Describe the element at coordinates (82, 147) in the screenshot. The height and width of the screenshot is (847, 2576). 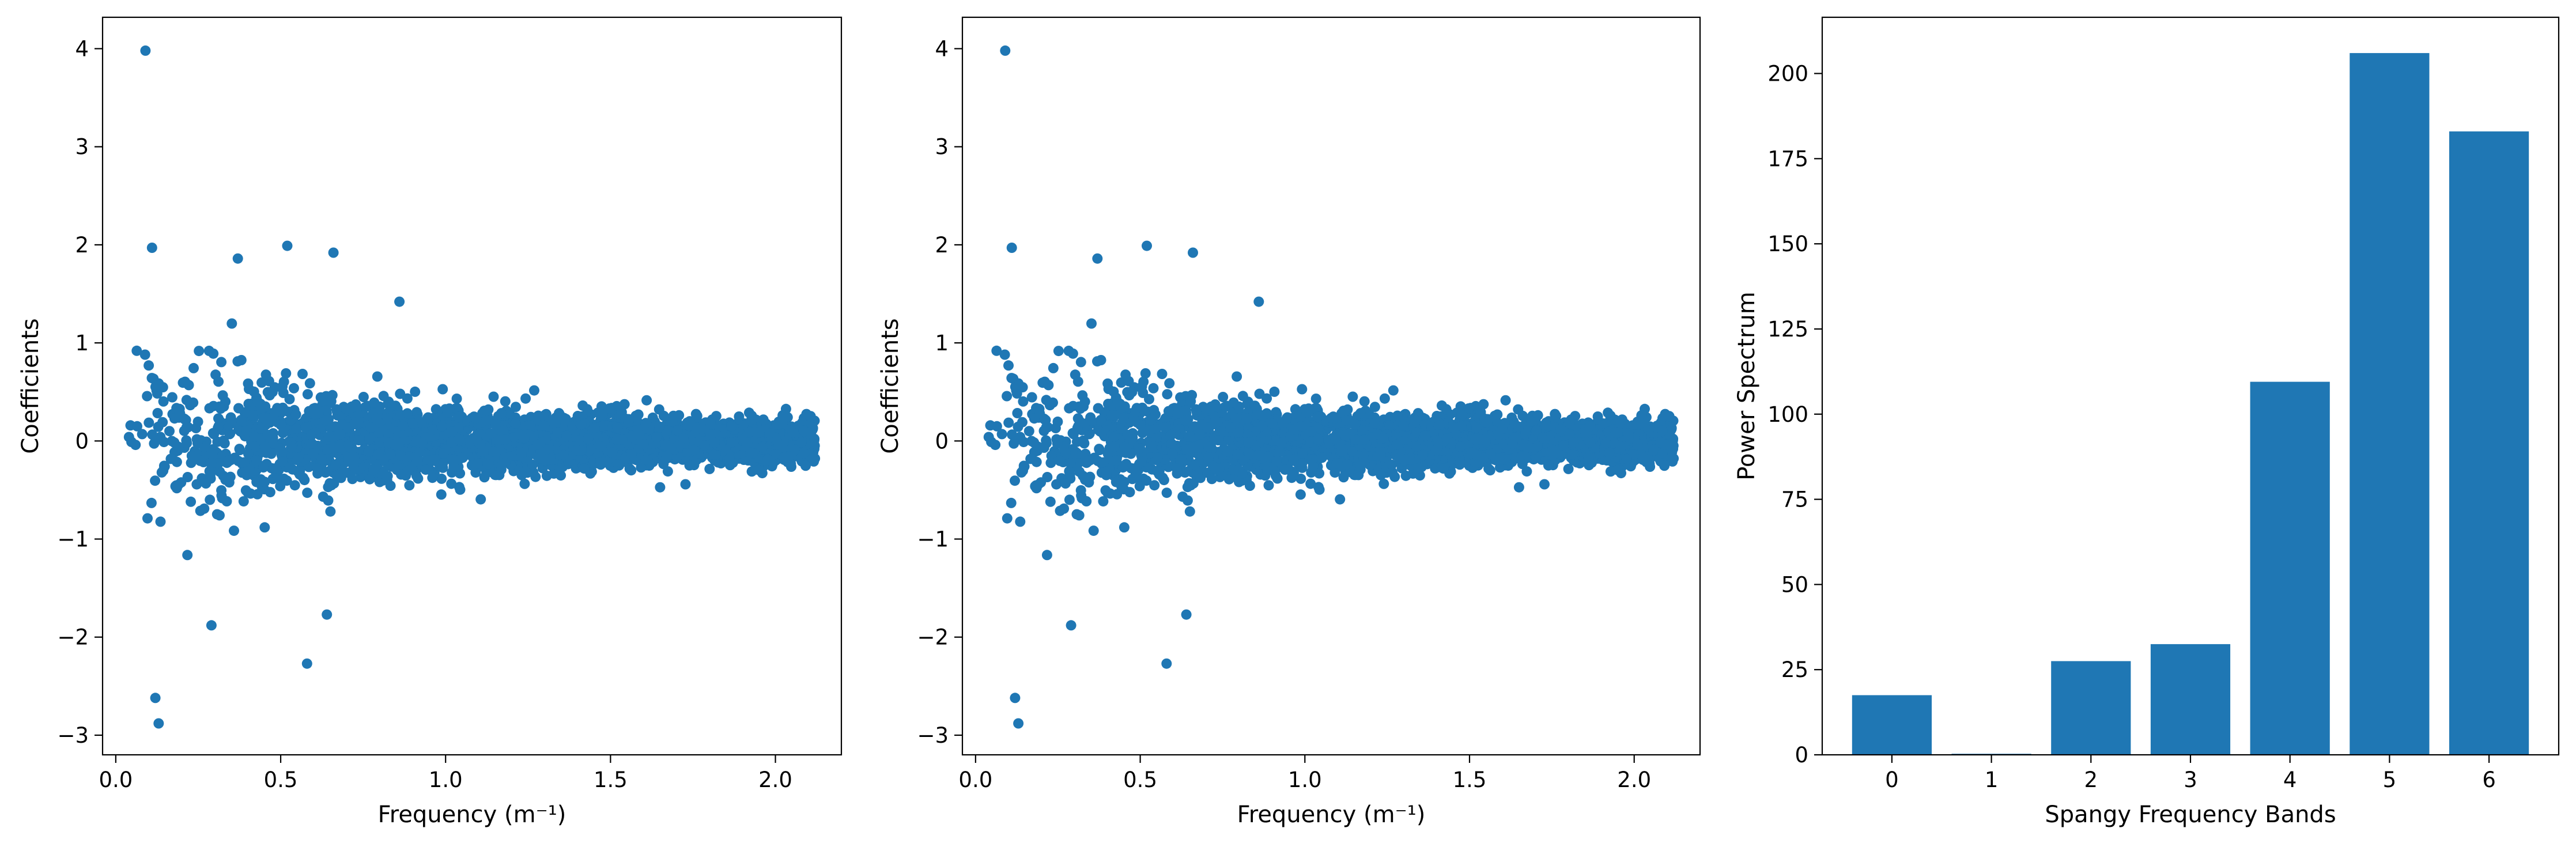
I see `y-tick-label: 3` at that location.